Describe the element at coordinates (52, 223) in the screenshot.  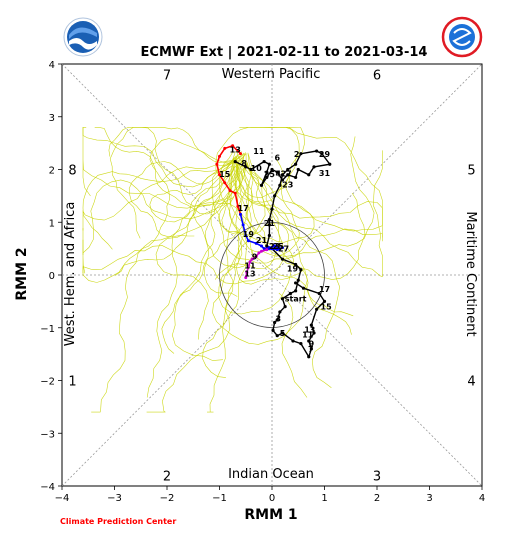
I see `y-tick-label: 1` at that location.